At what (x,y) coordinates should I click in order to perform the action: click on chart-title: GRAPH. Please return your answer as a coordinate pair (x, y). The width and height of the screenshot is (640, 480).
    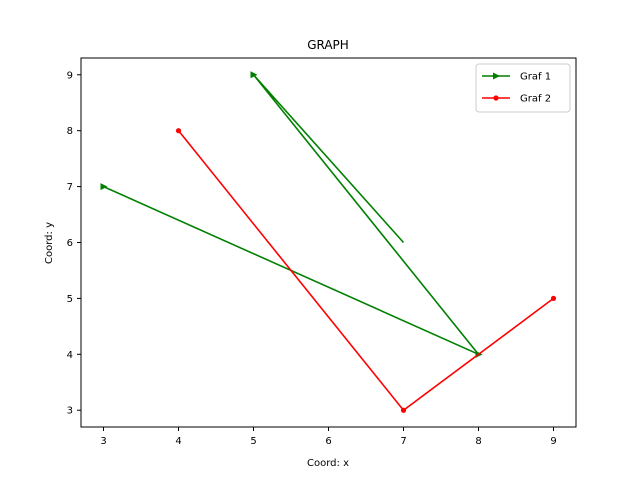
    Looking at the image, I should click on (328, 45).